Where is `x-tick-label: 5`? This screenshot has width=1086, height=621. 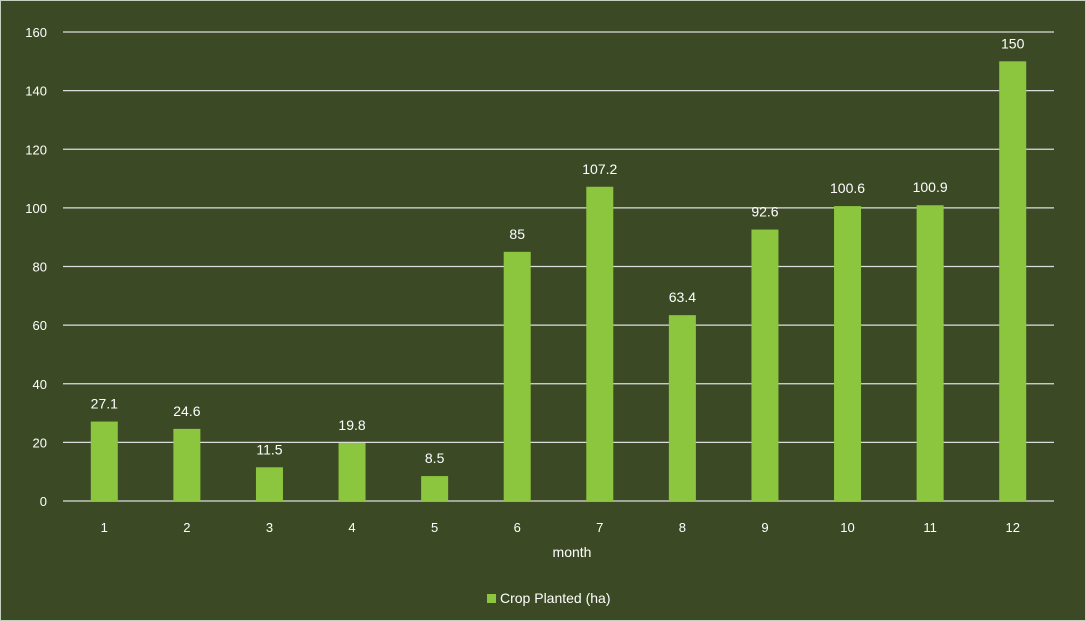 x-tick-label: 5 is located at coordinates (434, 527).